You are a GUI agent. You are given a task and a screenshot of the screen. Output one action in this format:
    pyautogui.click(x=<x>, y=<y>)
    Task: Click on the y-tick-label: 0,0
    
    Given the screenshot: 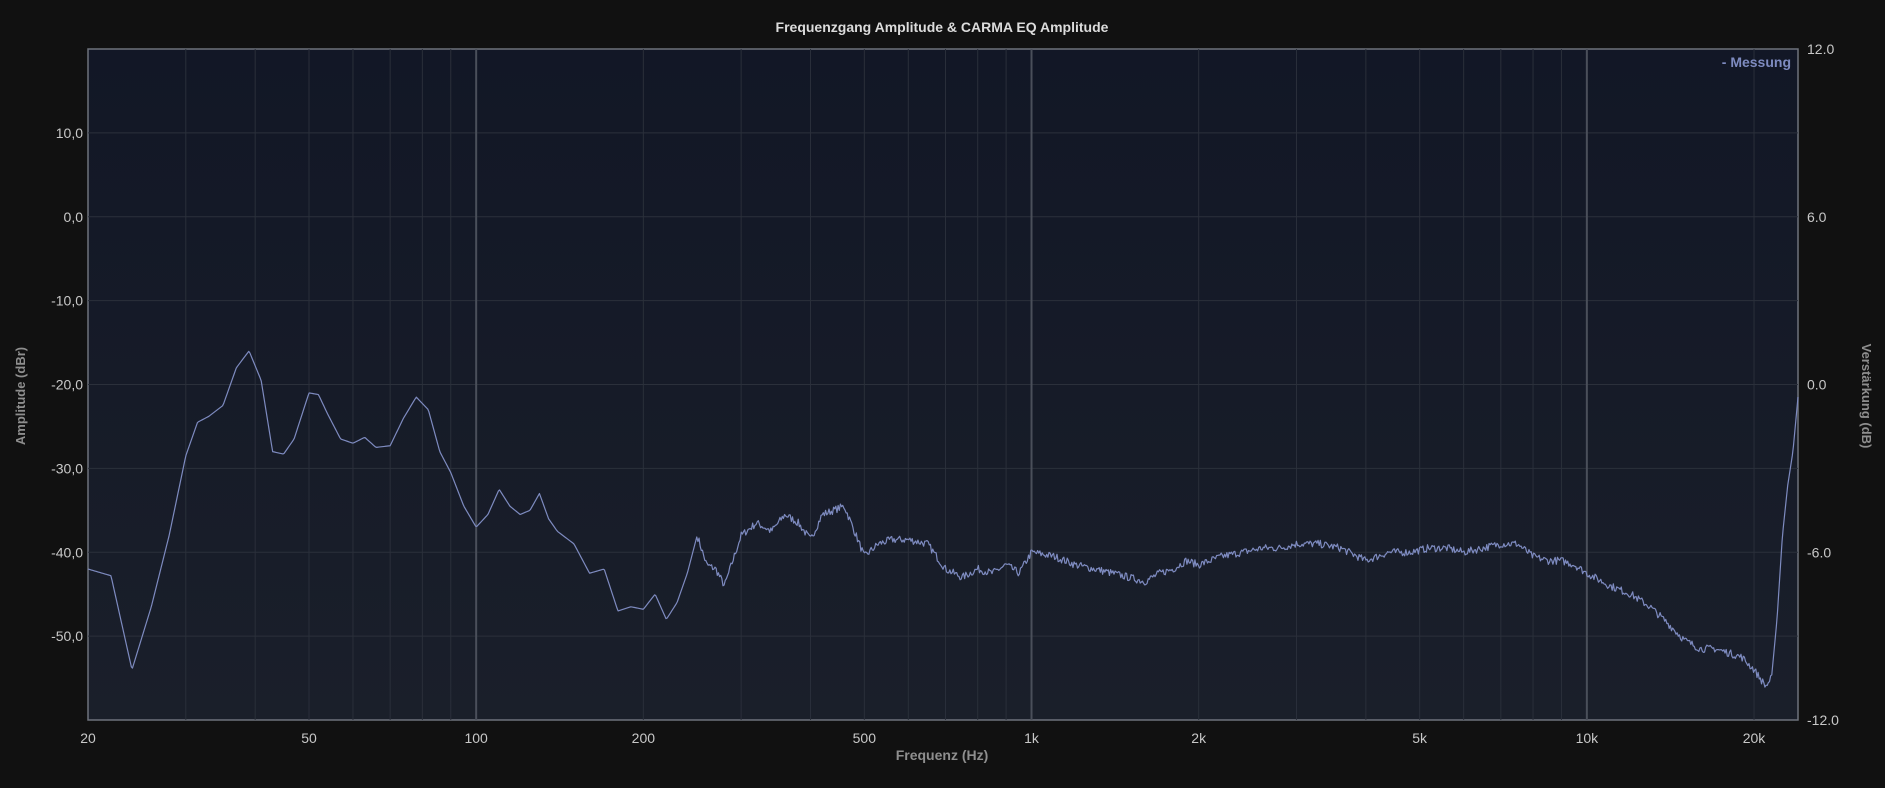 What is the action you would take?
    pyautogui.click(x=74, y=217)
    